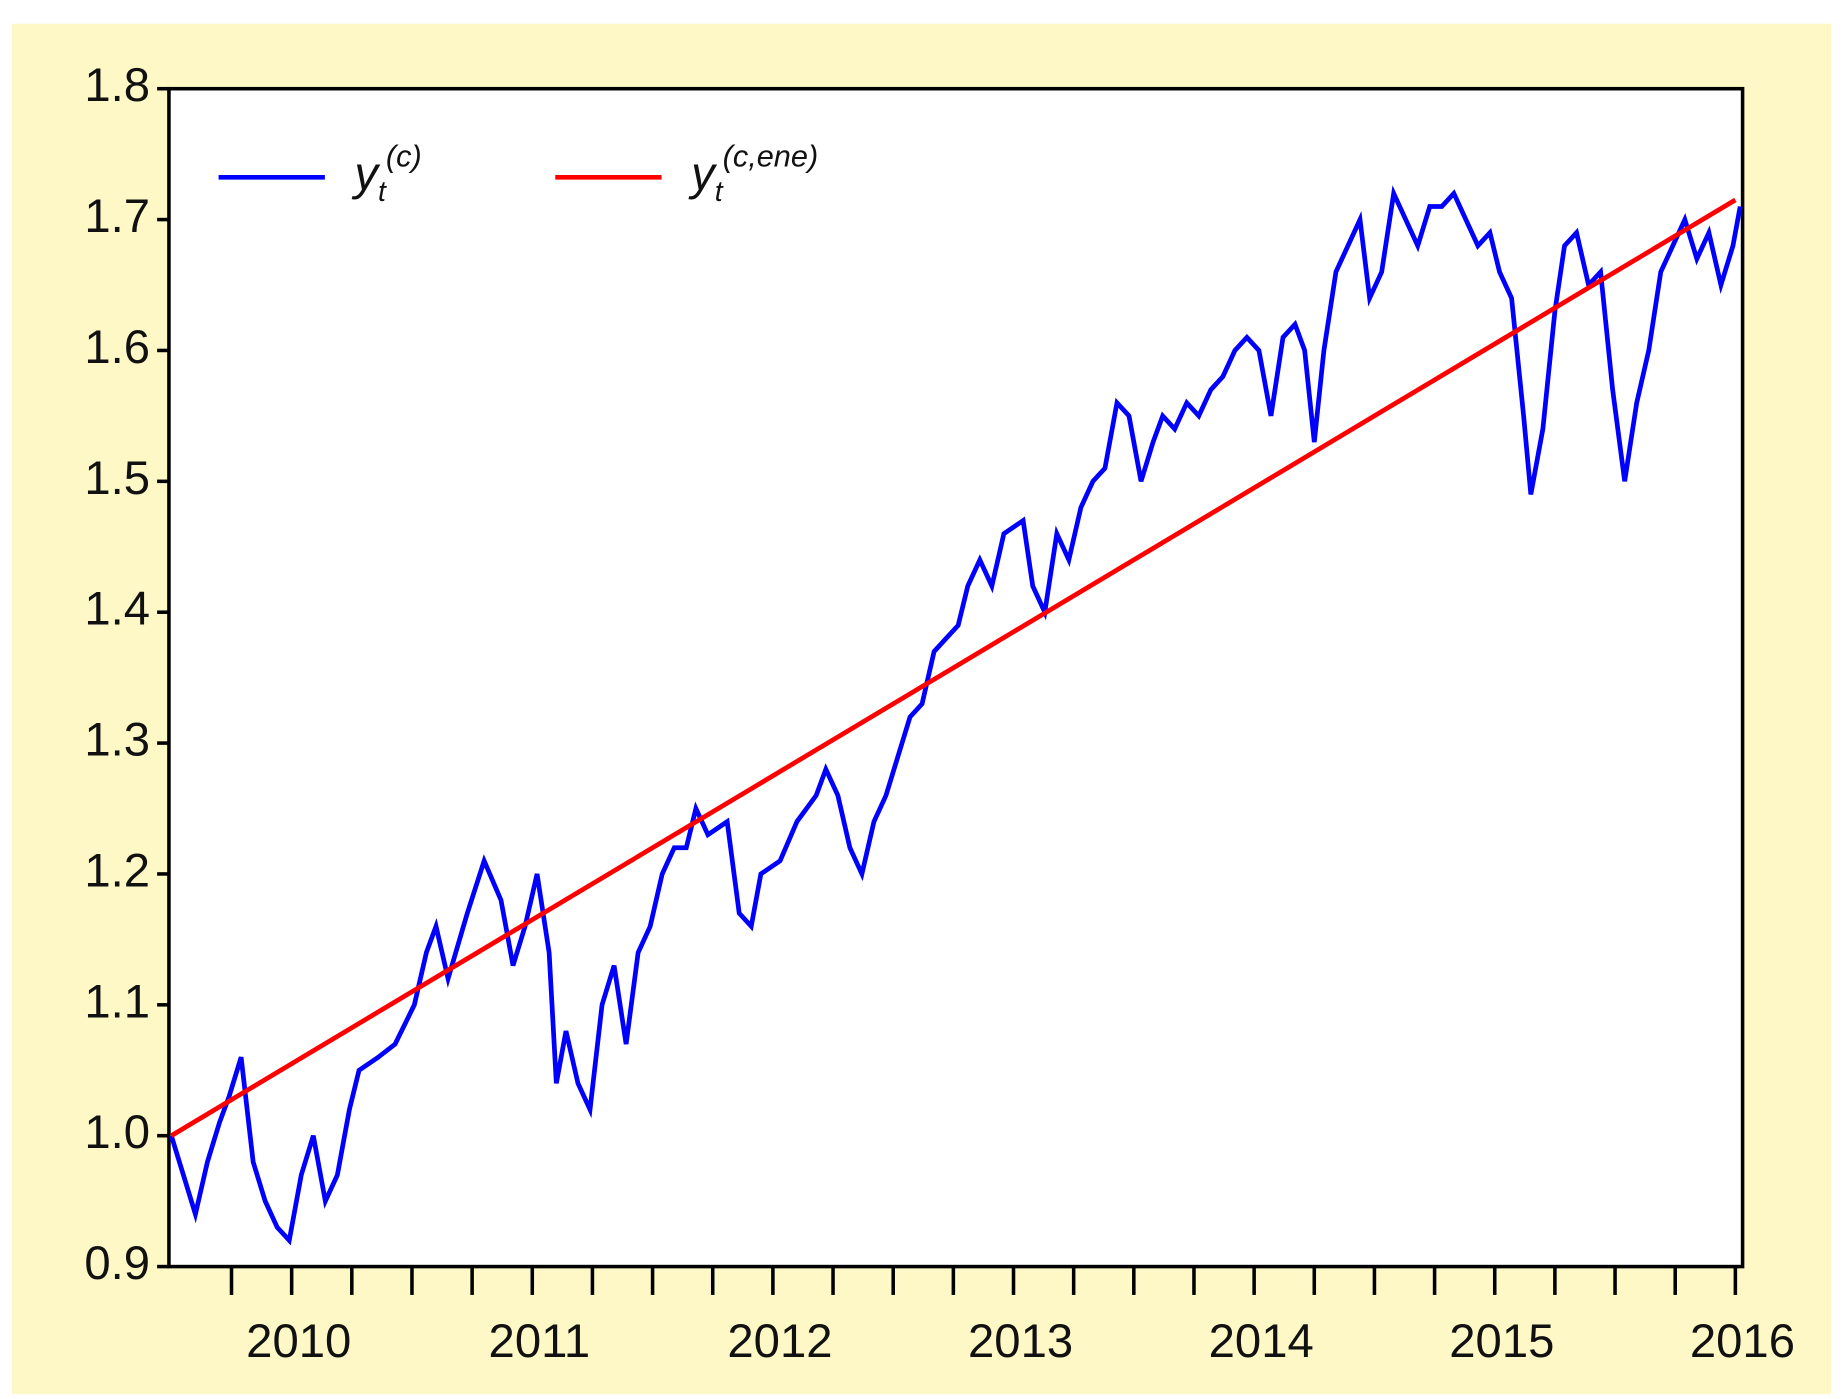 The height and width of the screenshot is (1399, 1843). Describe the element at coordinates (1742, 1341) in the screenshot. I see `x-tick-label: 2016` at that location.